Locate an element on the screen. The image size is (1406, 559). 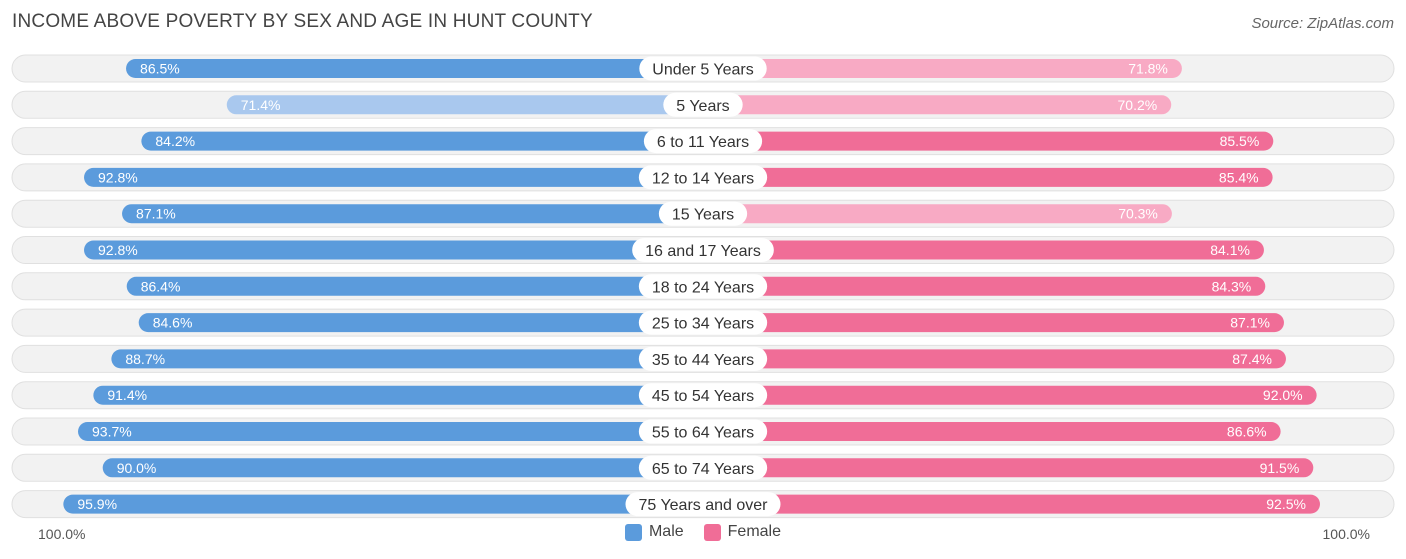
chart-row: 92.8% 85.4% 12 to 14 Years is located at coordinates (703, 177).